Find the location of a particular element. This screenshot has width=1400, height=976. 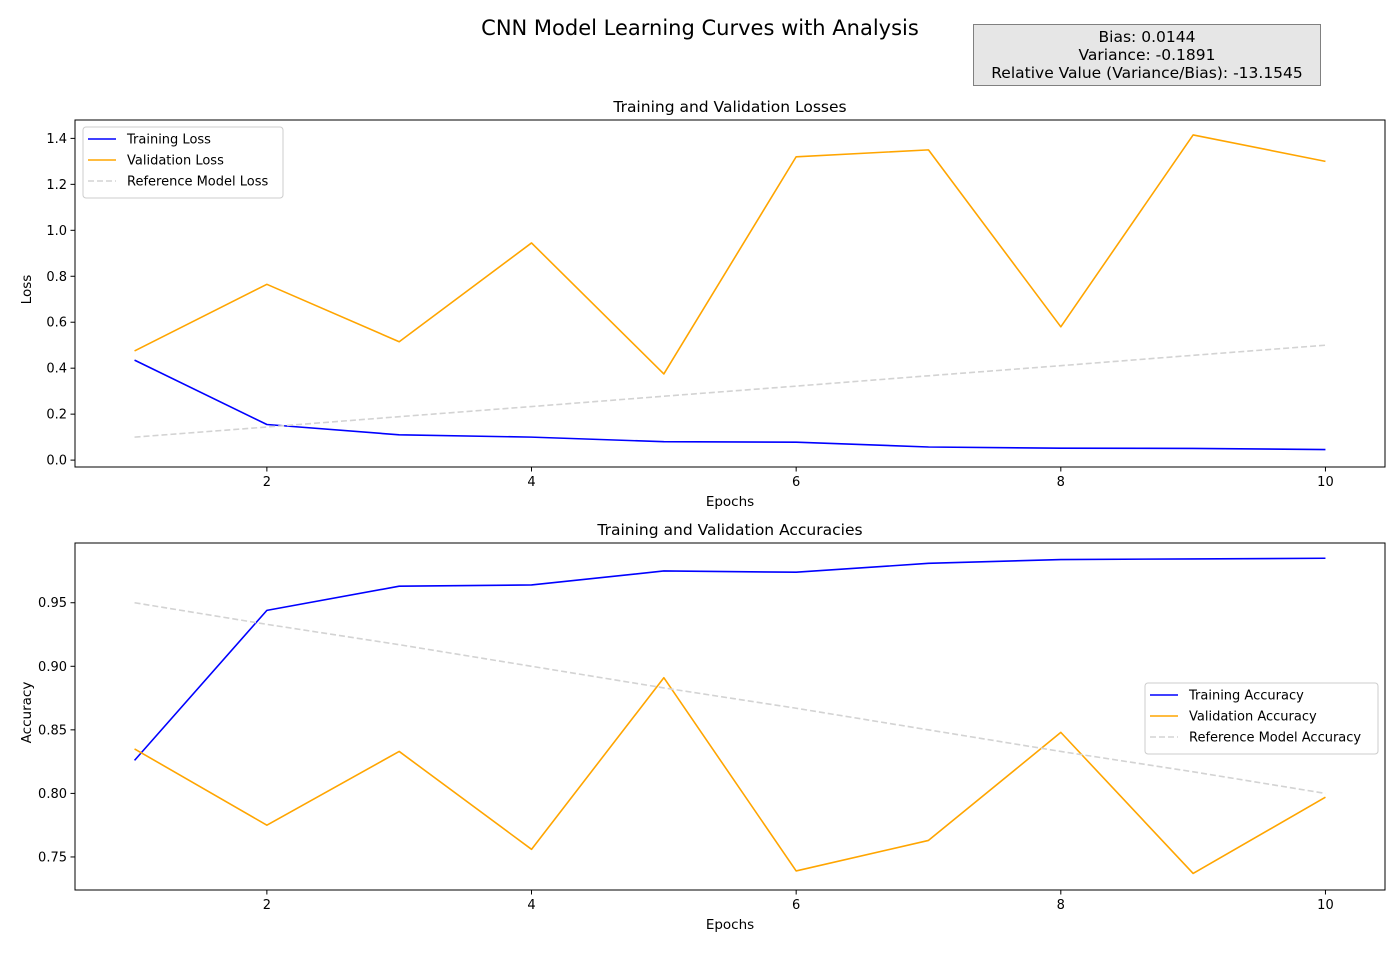

loss-ytick-label: 0.6 is located at coordinates (56, 323).